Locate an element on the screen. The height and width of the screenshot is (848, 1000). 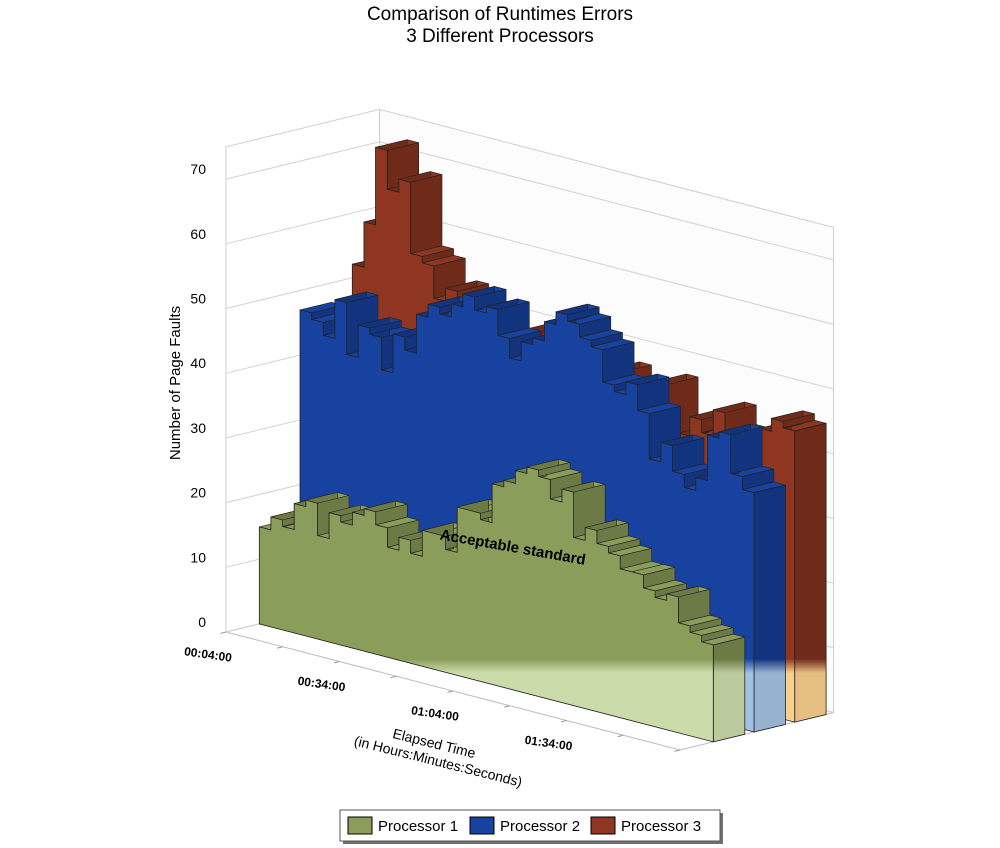
gridline is located at coordinates (529, 201).